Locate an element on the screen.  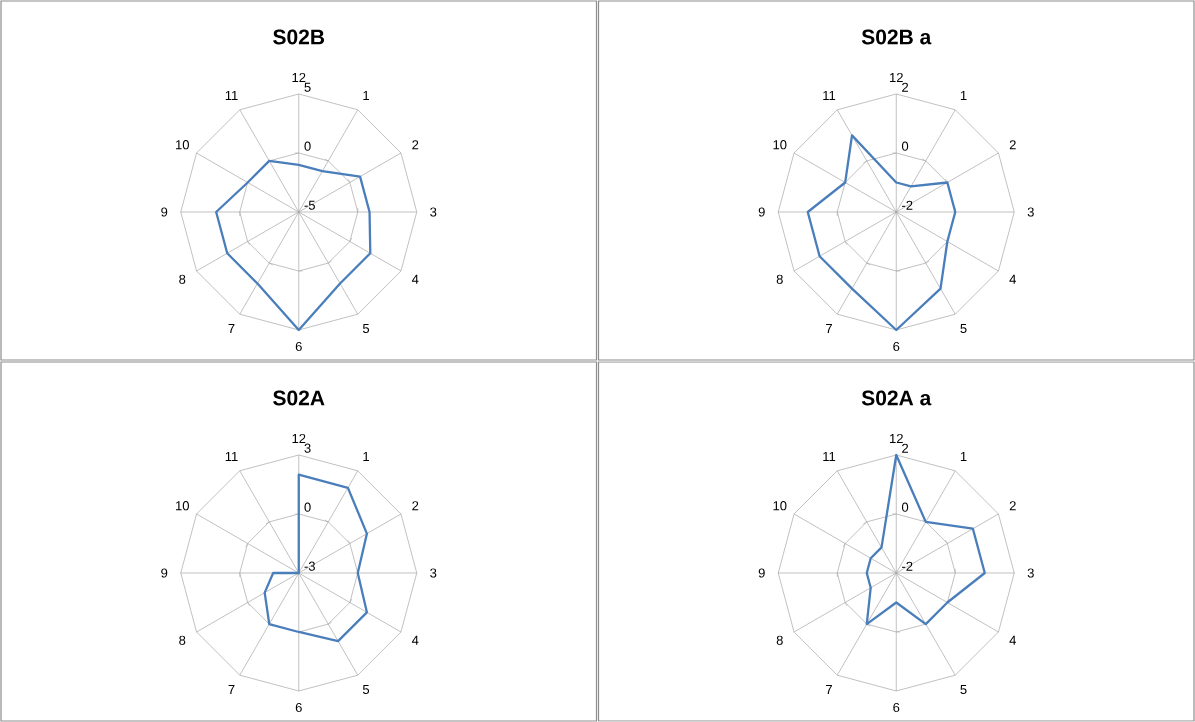
y-tick-label: 5 is located at coordinates (307, 87).